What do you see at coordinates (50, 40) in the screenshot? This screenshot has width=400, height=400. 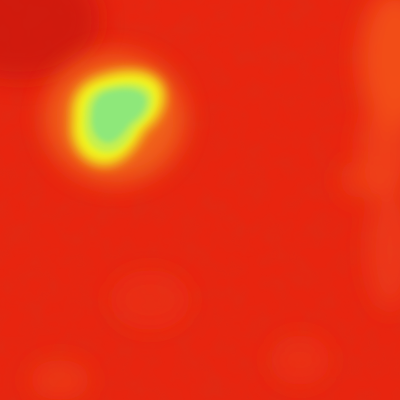 I see `dark-corner-top-left` at bounding box center [50, 40].